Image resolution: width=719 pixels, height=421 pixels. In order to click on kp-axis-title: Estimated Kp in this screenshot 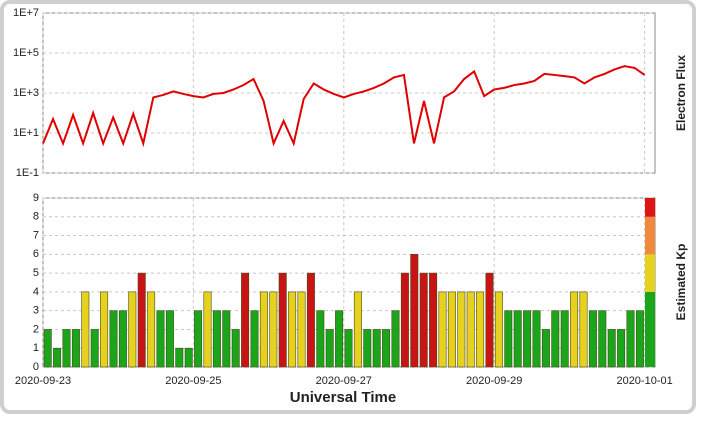, I will do `click(681, 282)`.